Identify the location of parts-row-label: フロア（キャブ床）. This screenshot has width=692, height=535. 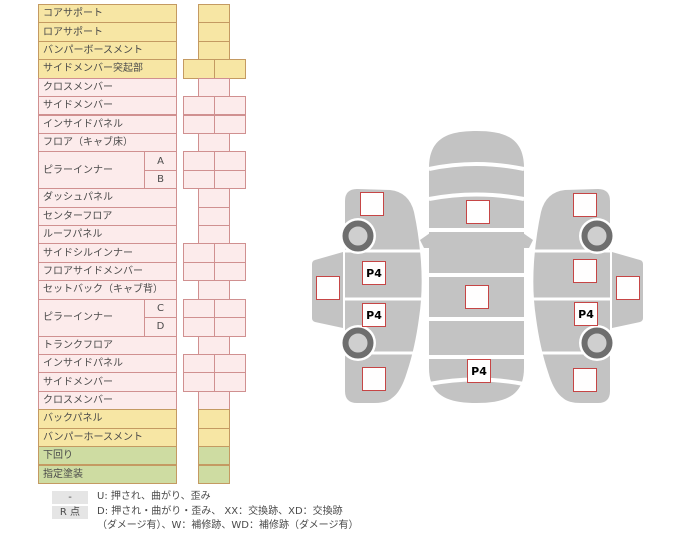
(107, 142).